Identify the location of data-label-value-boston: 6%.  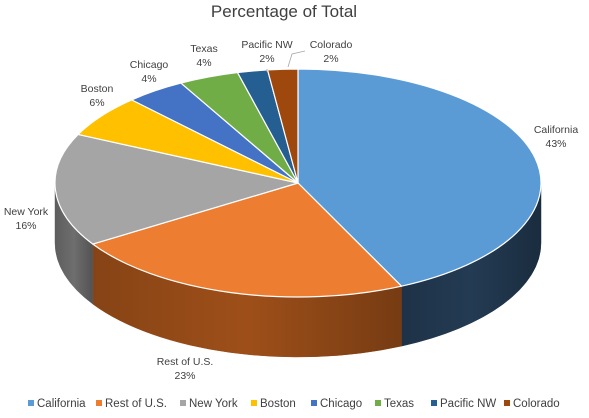
(96, 103).